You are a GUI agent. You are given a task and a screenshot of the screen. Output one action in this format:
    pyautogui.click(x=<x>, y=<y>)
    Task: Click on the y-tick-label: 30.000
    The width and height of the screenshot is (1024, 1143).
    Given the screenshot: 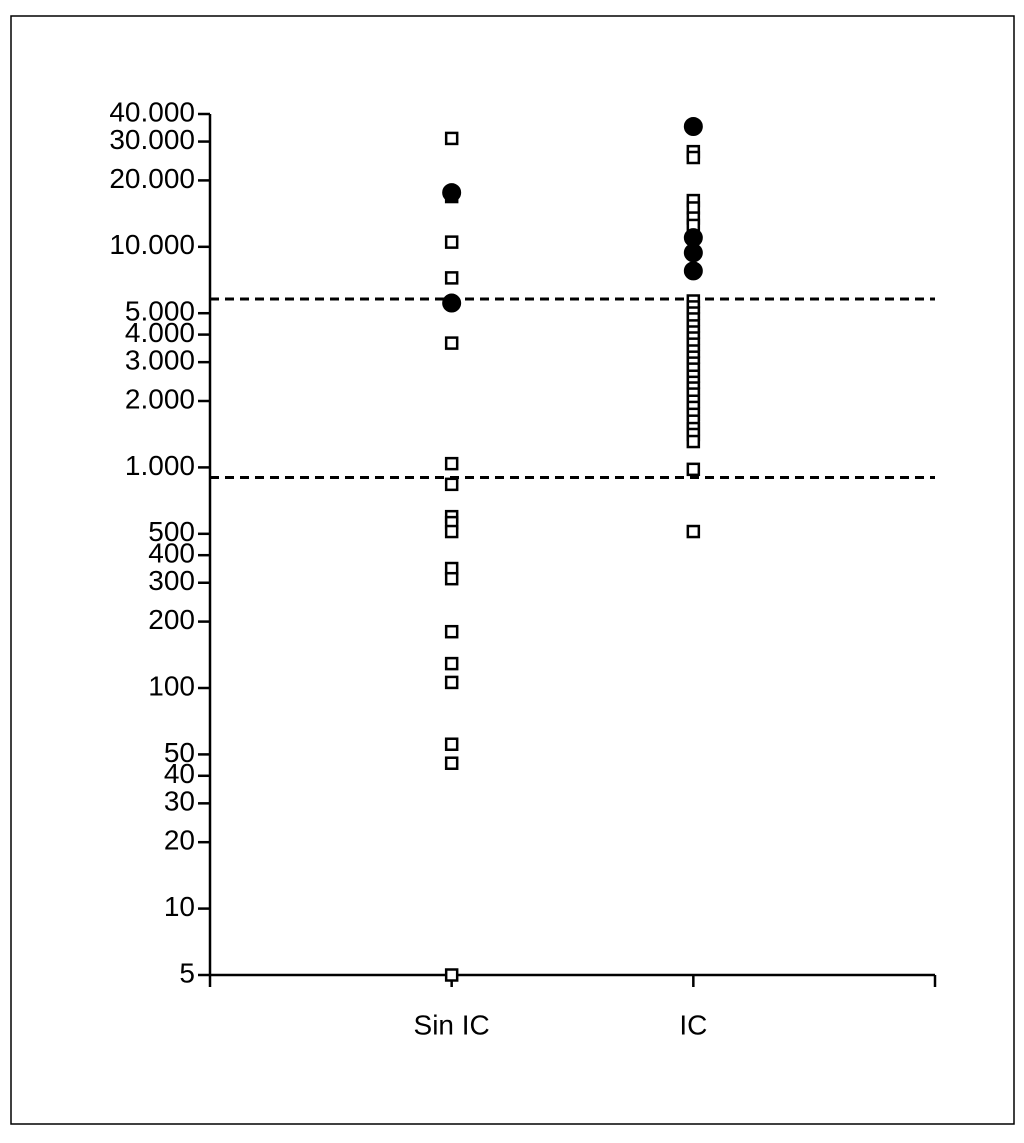 What is the action you would take?
    pyautogui.click(x=152, y=139)
    